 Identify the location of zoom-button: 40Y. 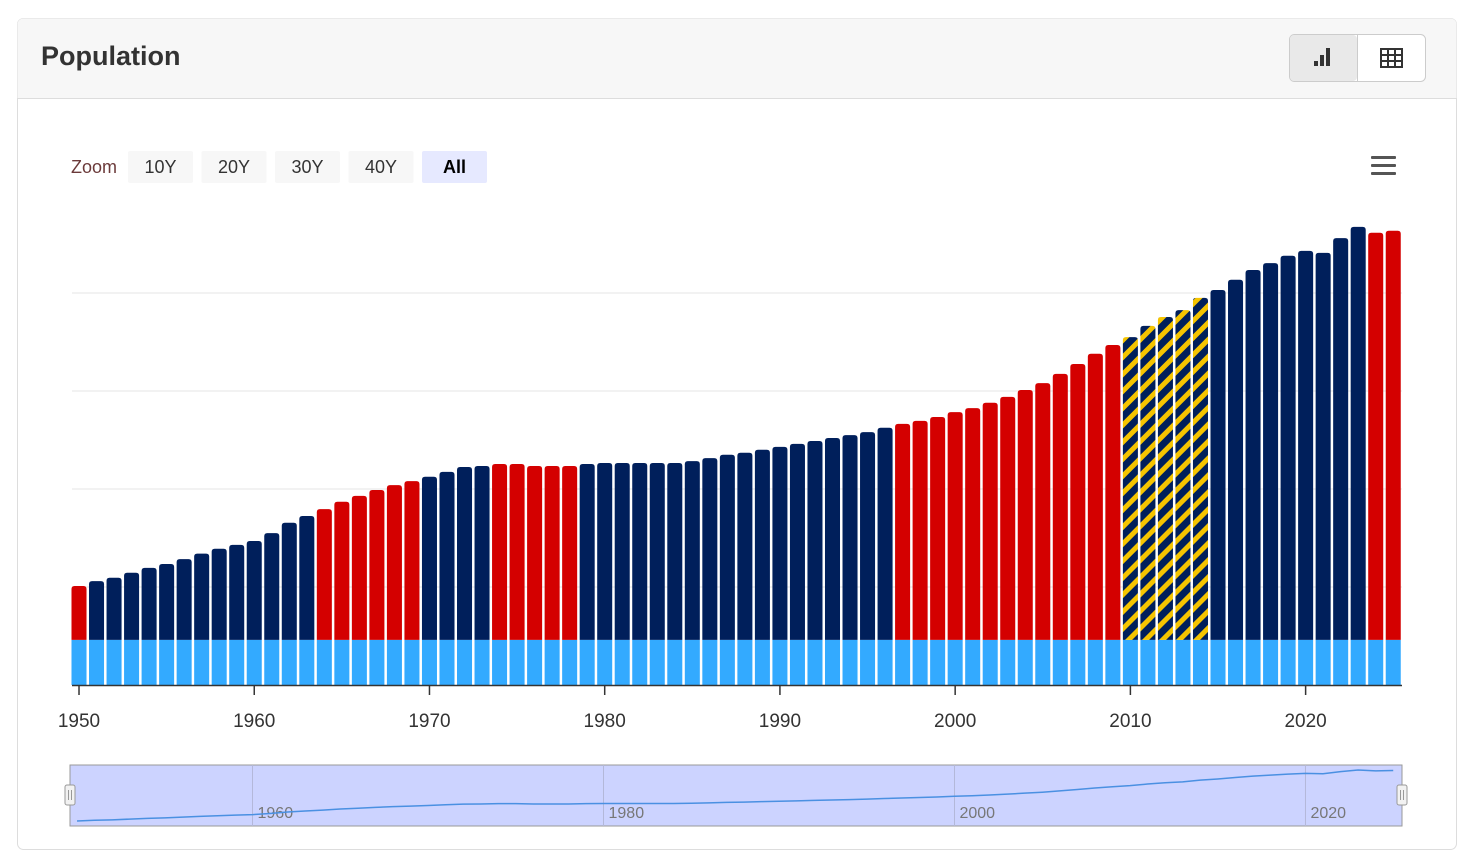
(381, 167).